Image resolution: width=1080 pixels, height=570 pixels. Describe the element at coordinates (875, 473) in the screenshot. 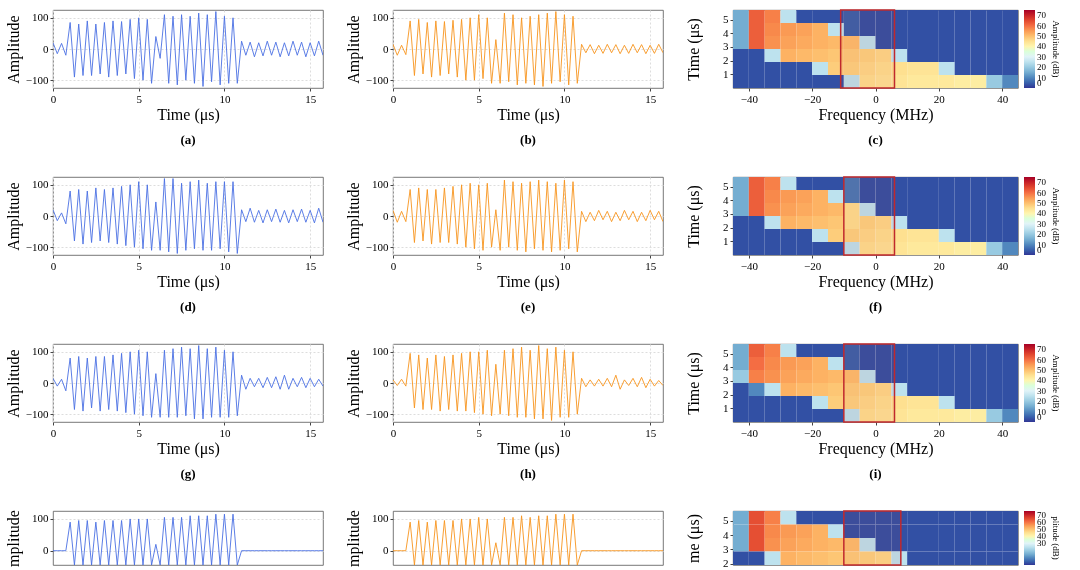

I see `text: (i)` at that location.